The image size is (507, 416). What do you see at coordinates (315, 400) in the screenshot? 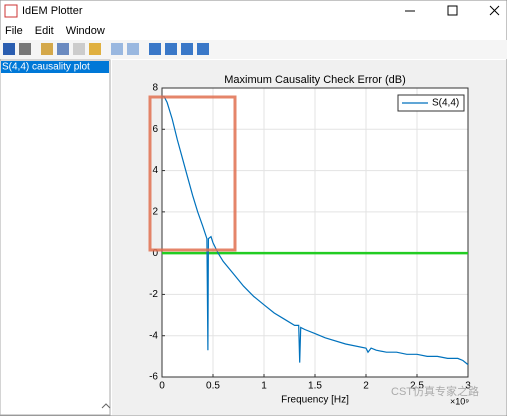
I see `x-axis-label: Frequency [Hz]` at bounding box center [315, 400].